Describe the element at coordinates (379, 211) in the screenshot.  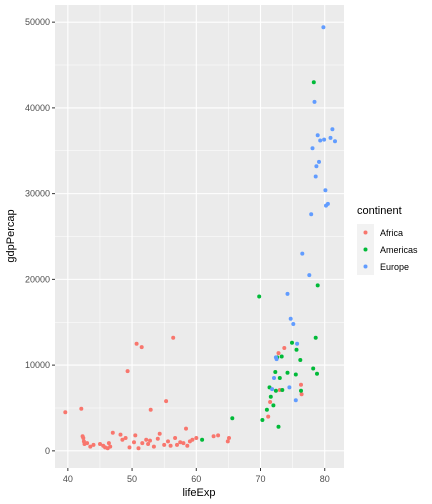
I see `legend-title: continent` at that location.